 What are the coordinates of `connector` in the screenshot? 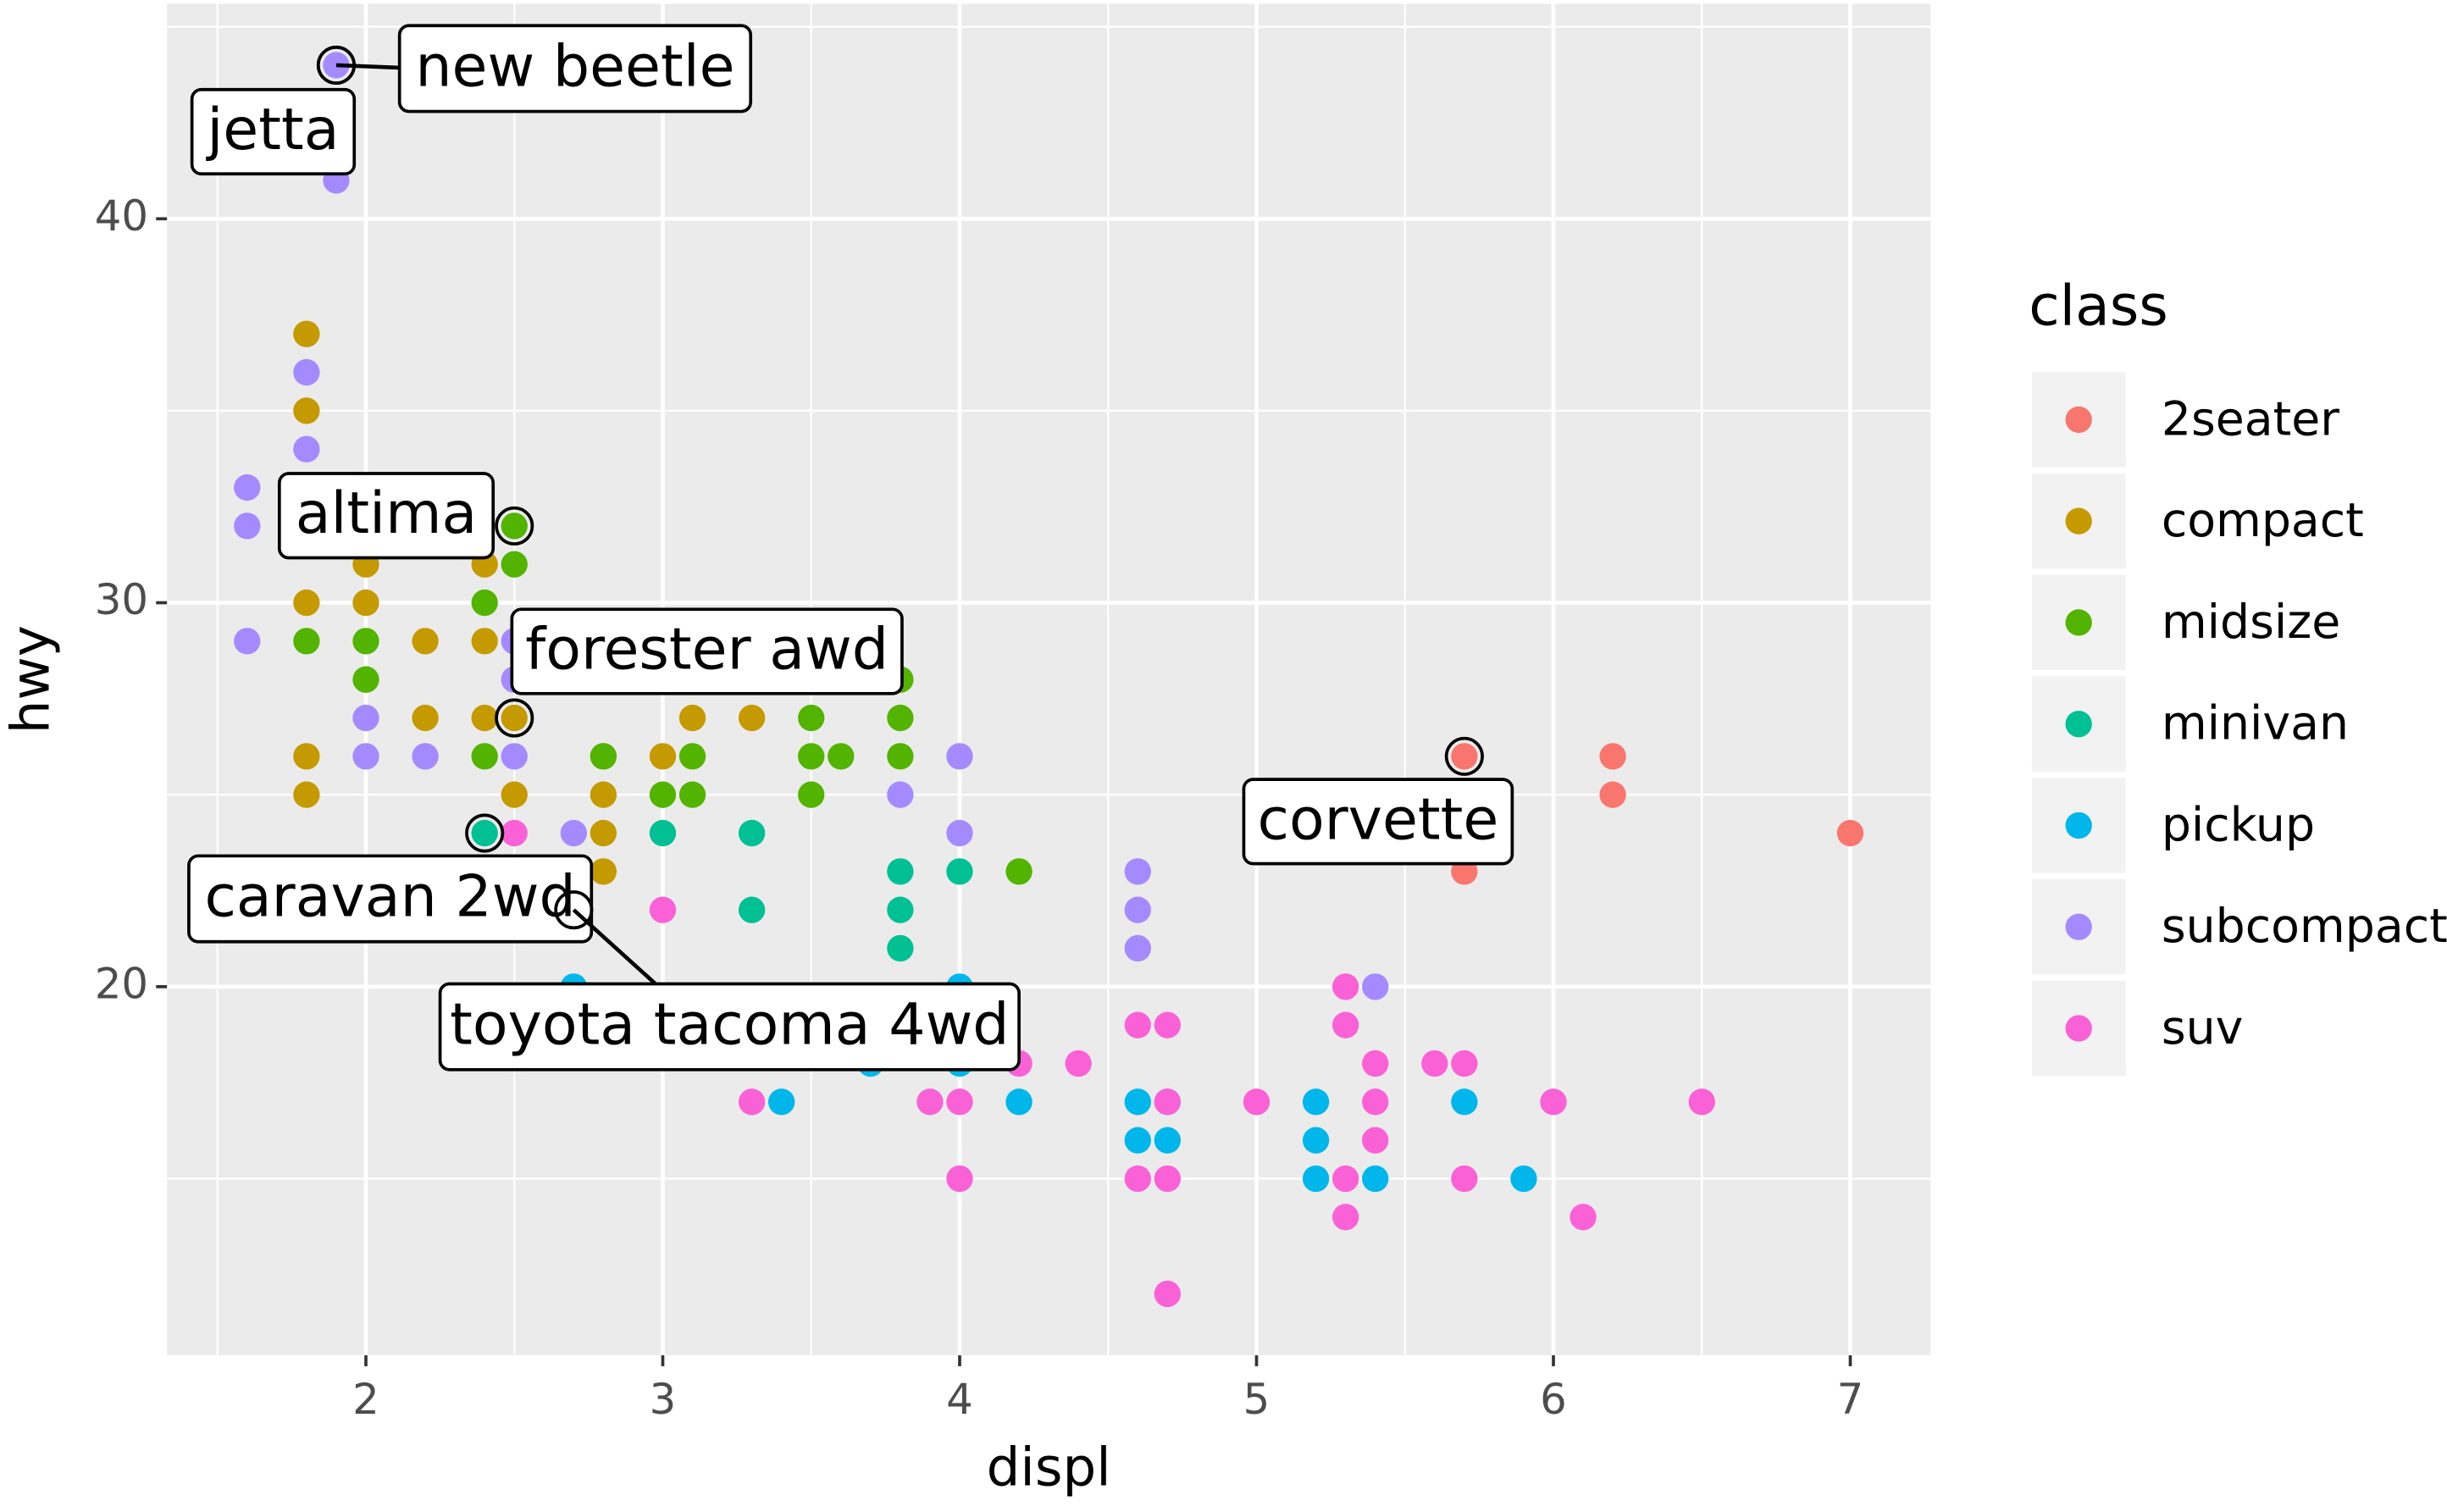 It's located at (368, 66).